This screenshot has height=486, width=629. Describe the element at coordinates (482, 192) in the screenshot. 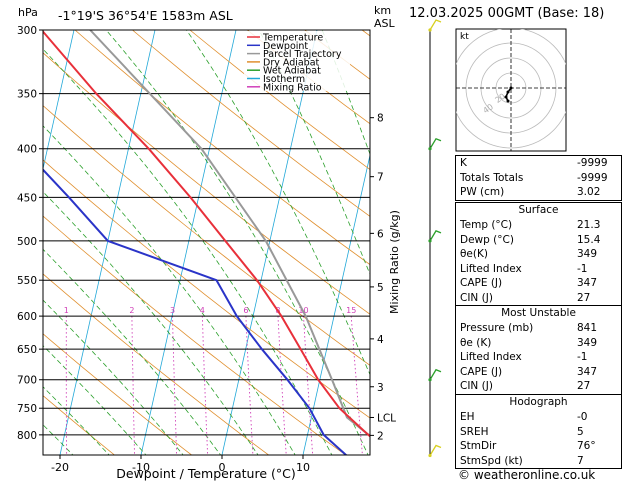

I see `row-label: PW (cm)` at that location.